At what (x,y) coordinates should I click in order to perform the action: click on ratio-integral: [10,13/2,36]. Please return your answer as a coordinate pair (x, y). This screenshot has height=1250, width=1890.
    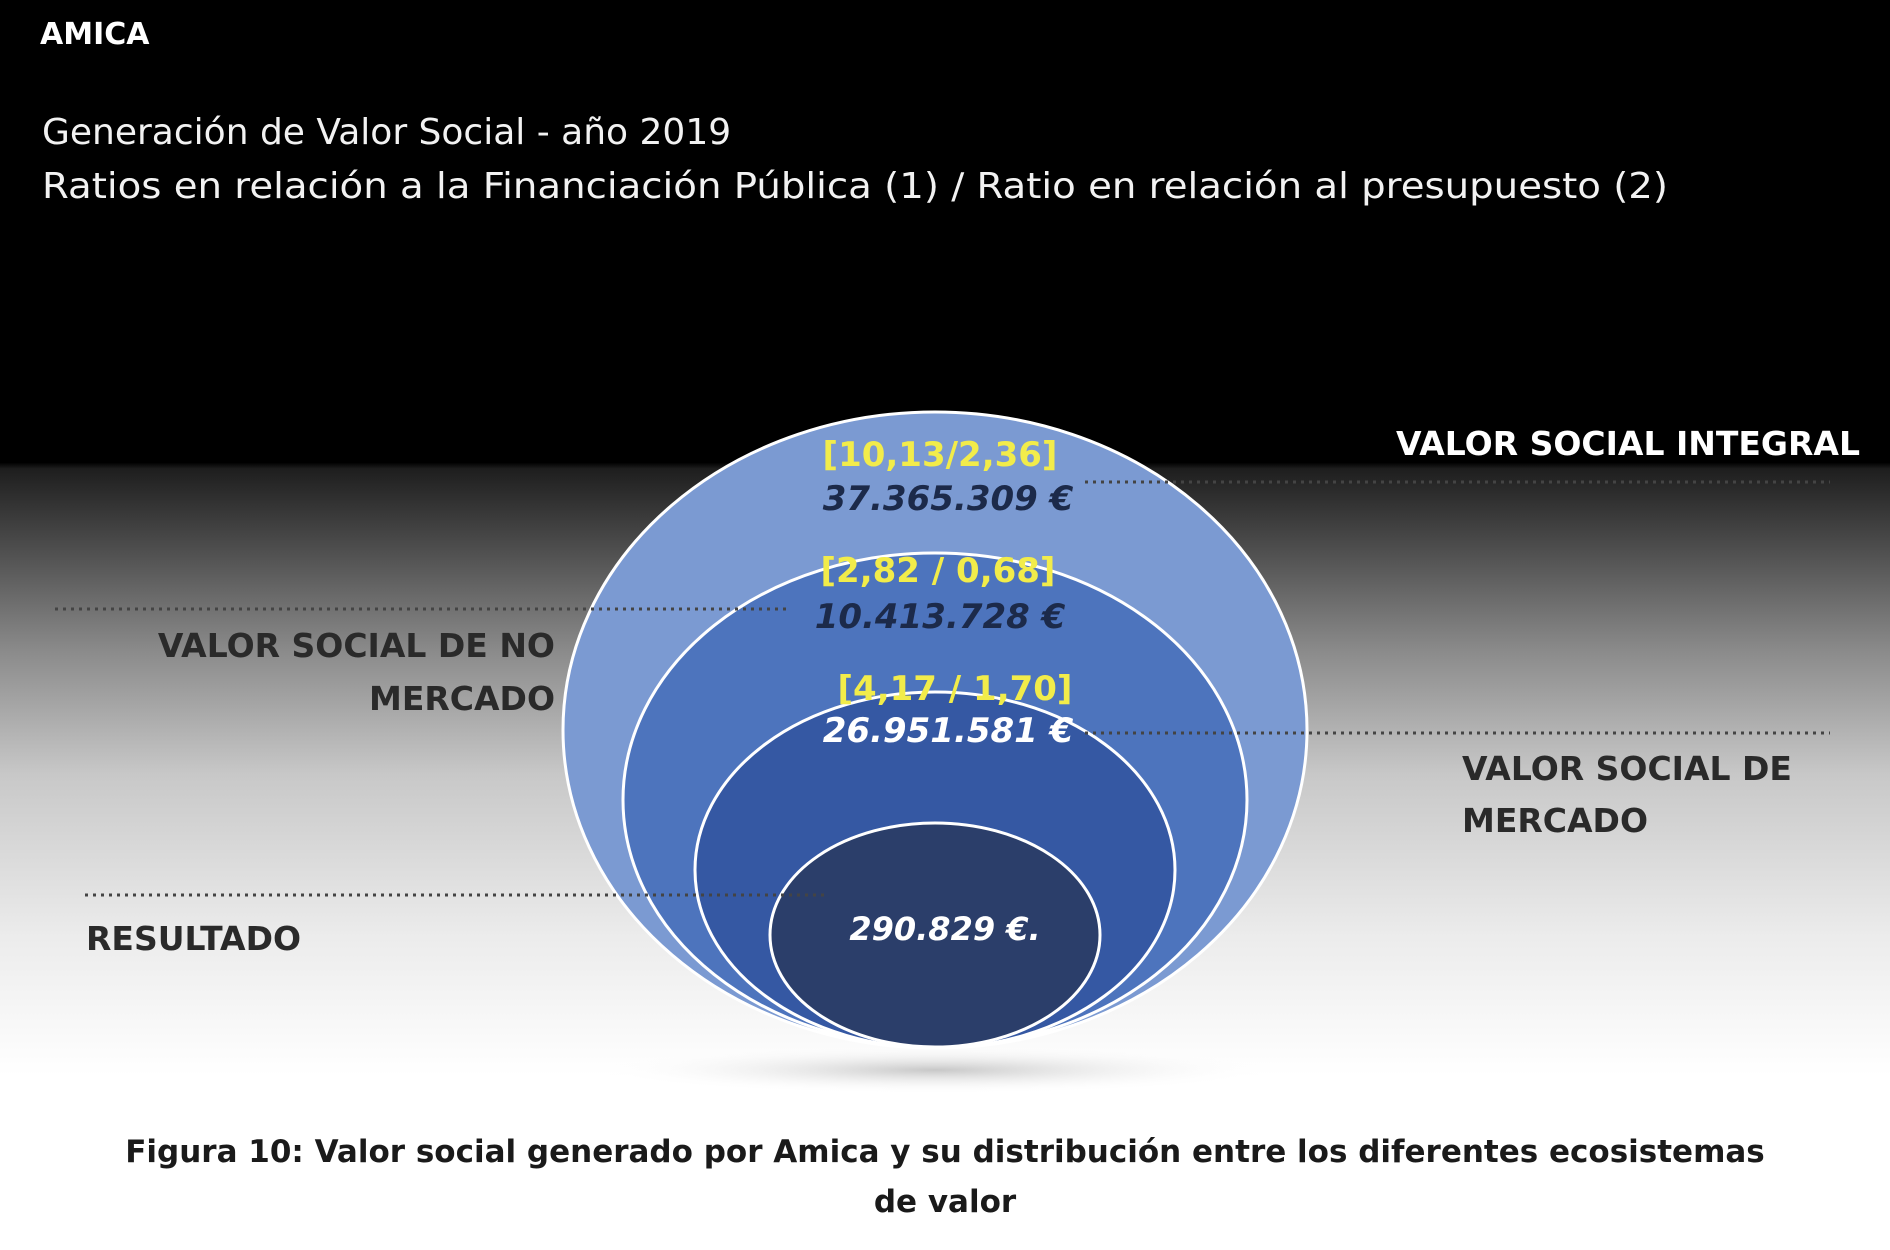
    Looking at the image, I should click on (940, 455).